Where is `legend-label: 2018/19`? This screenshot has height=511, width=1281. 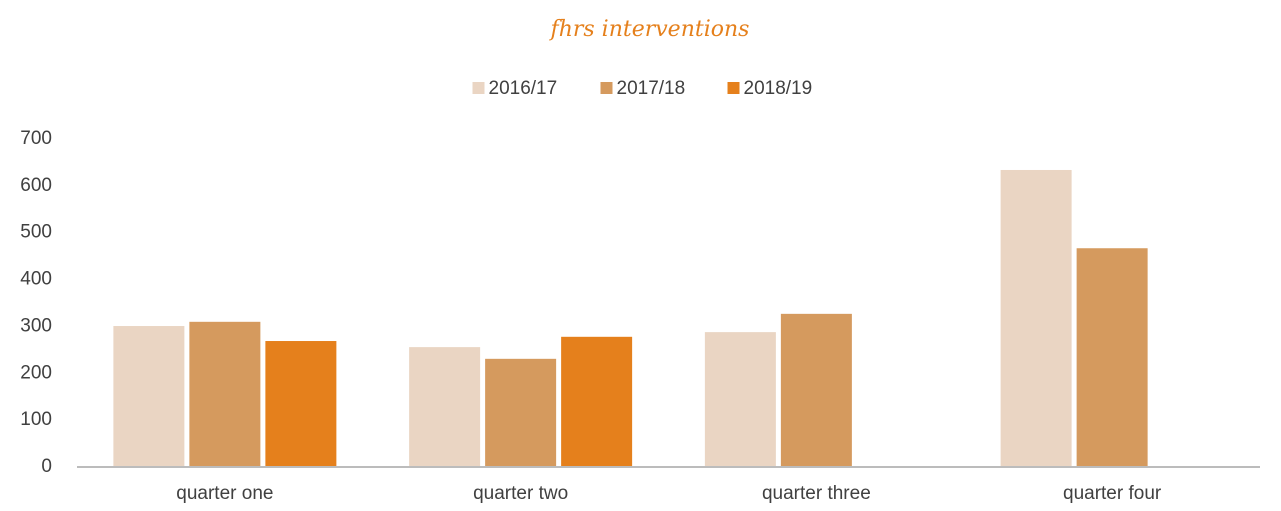
legend-label: 2018/19 is located at coordinates (778, 88).